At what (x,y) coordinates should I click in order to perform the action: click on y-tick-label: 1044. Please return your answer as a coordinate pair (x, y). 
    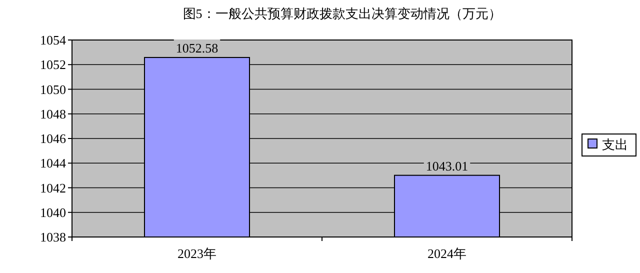
    Looking at the image, I should click on (53, 163).